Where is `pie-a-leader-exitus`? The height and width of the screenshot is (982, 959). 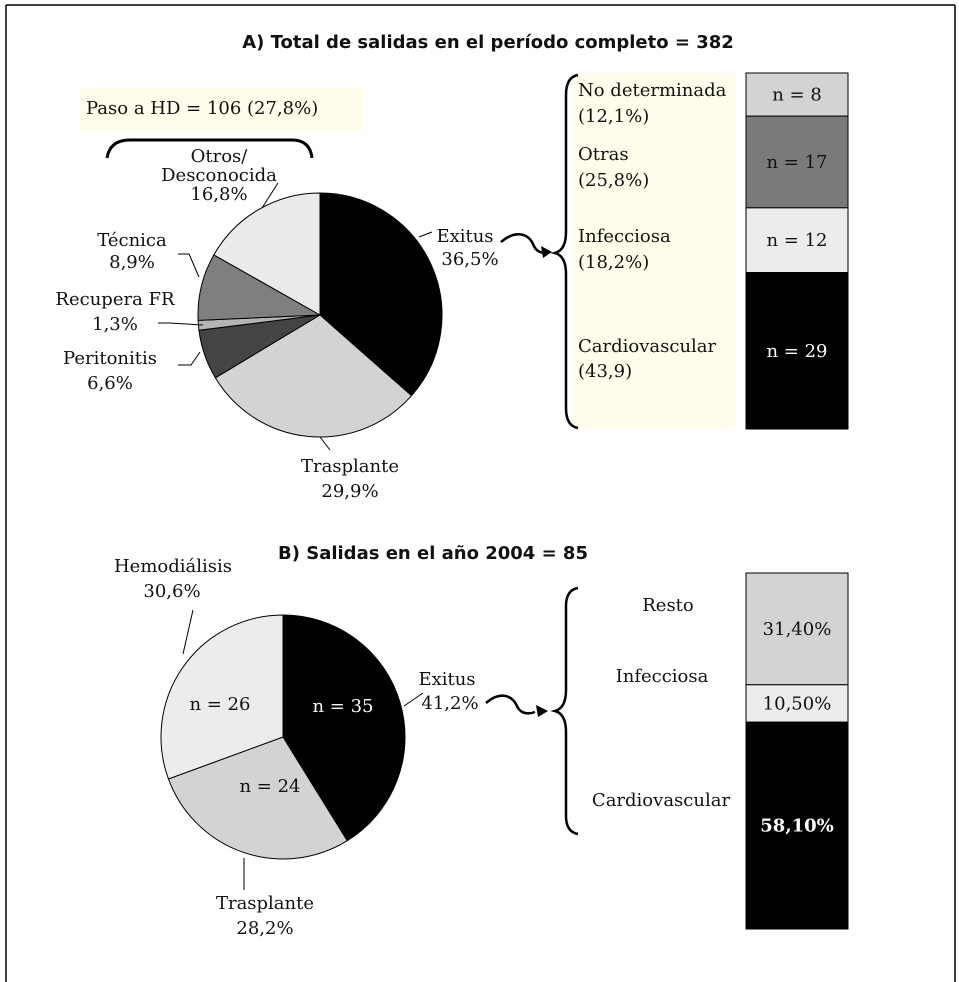 pie-a-leader-exitus is located at coordinates (425, 234).